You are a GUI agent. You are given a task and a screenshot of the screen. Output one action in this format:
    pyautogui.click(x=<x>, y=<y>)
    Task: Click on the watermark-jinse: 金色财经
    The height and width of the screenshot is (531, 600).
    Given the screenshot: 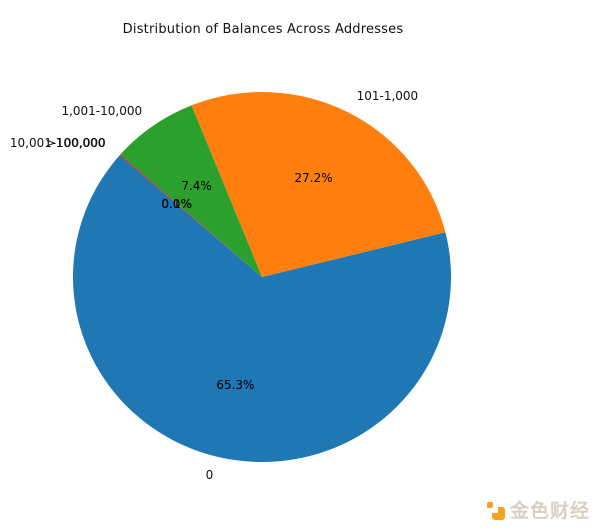 What is the action you would take?
    pyautogui.click(x=538, y=511)
    